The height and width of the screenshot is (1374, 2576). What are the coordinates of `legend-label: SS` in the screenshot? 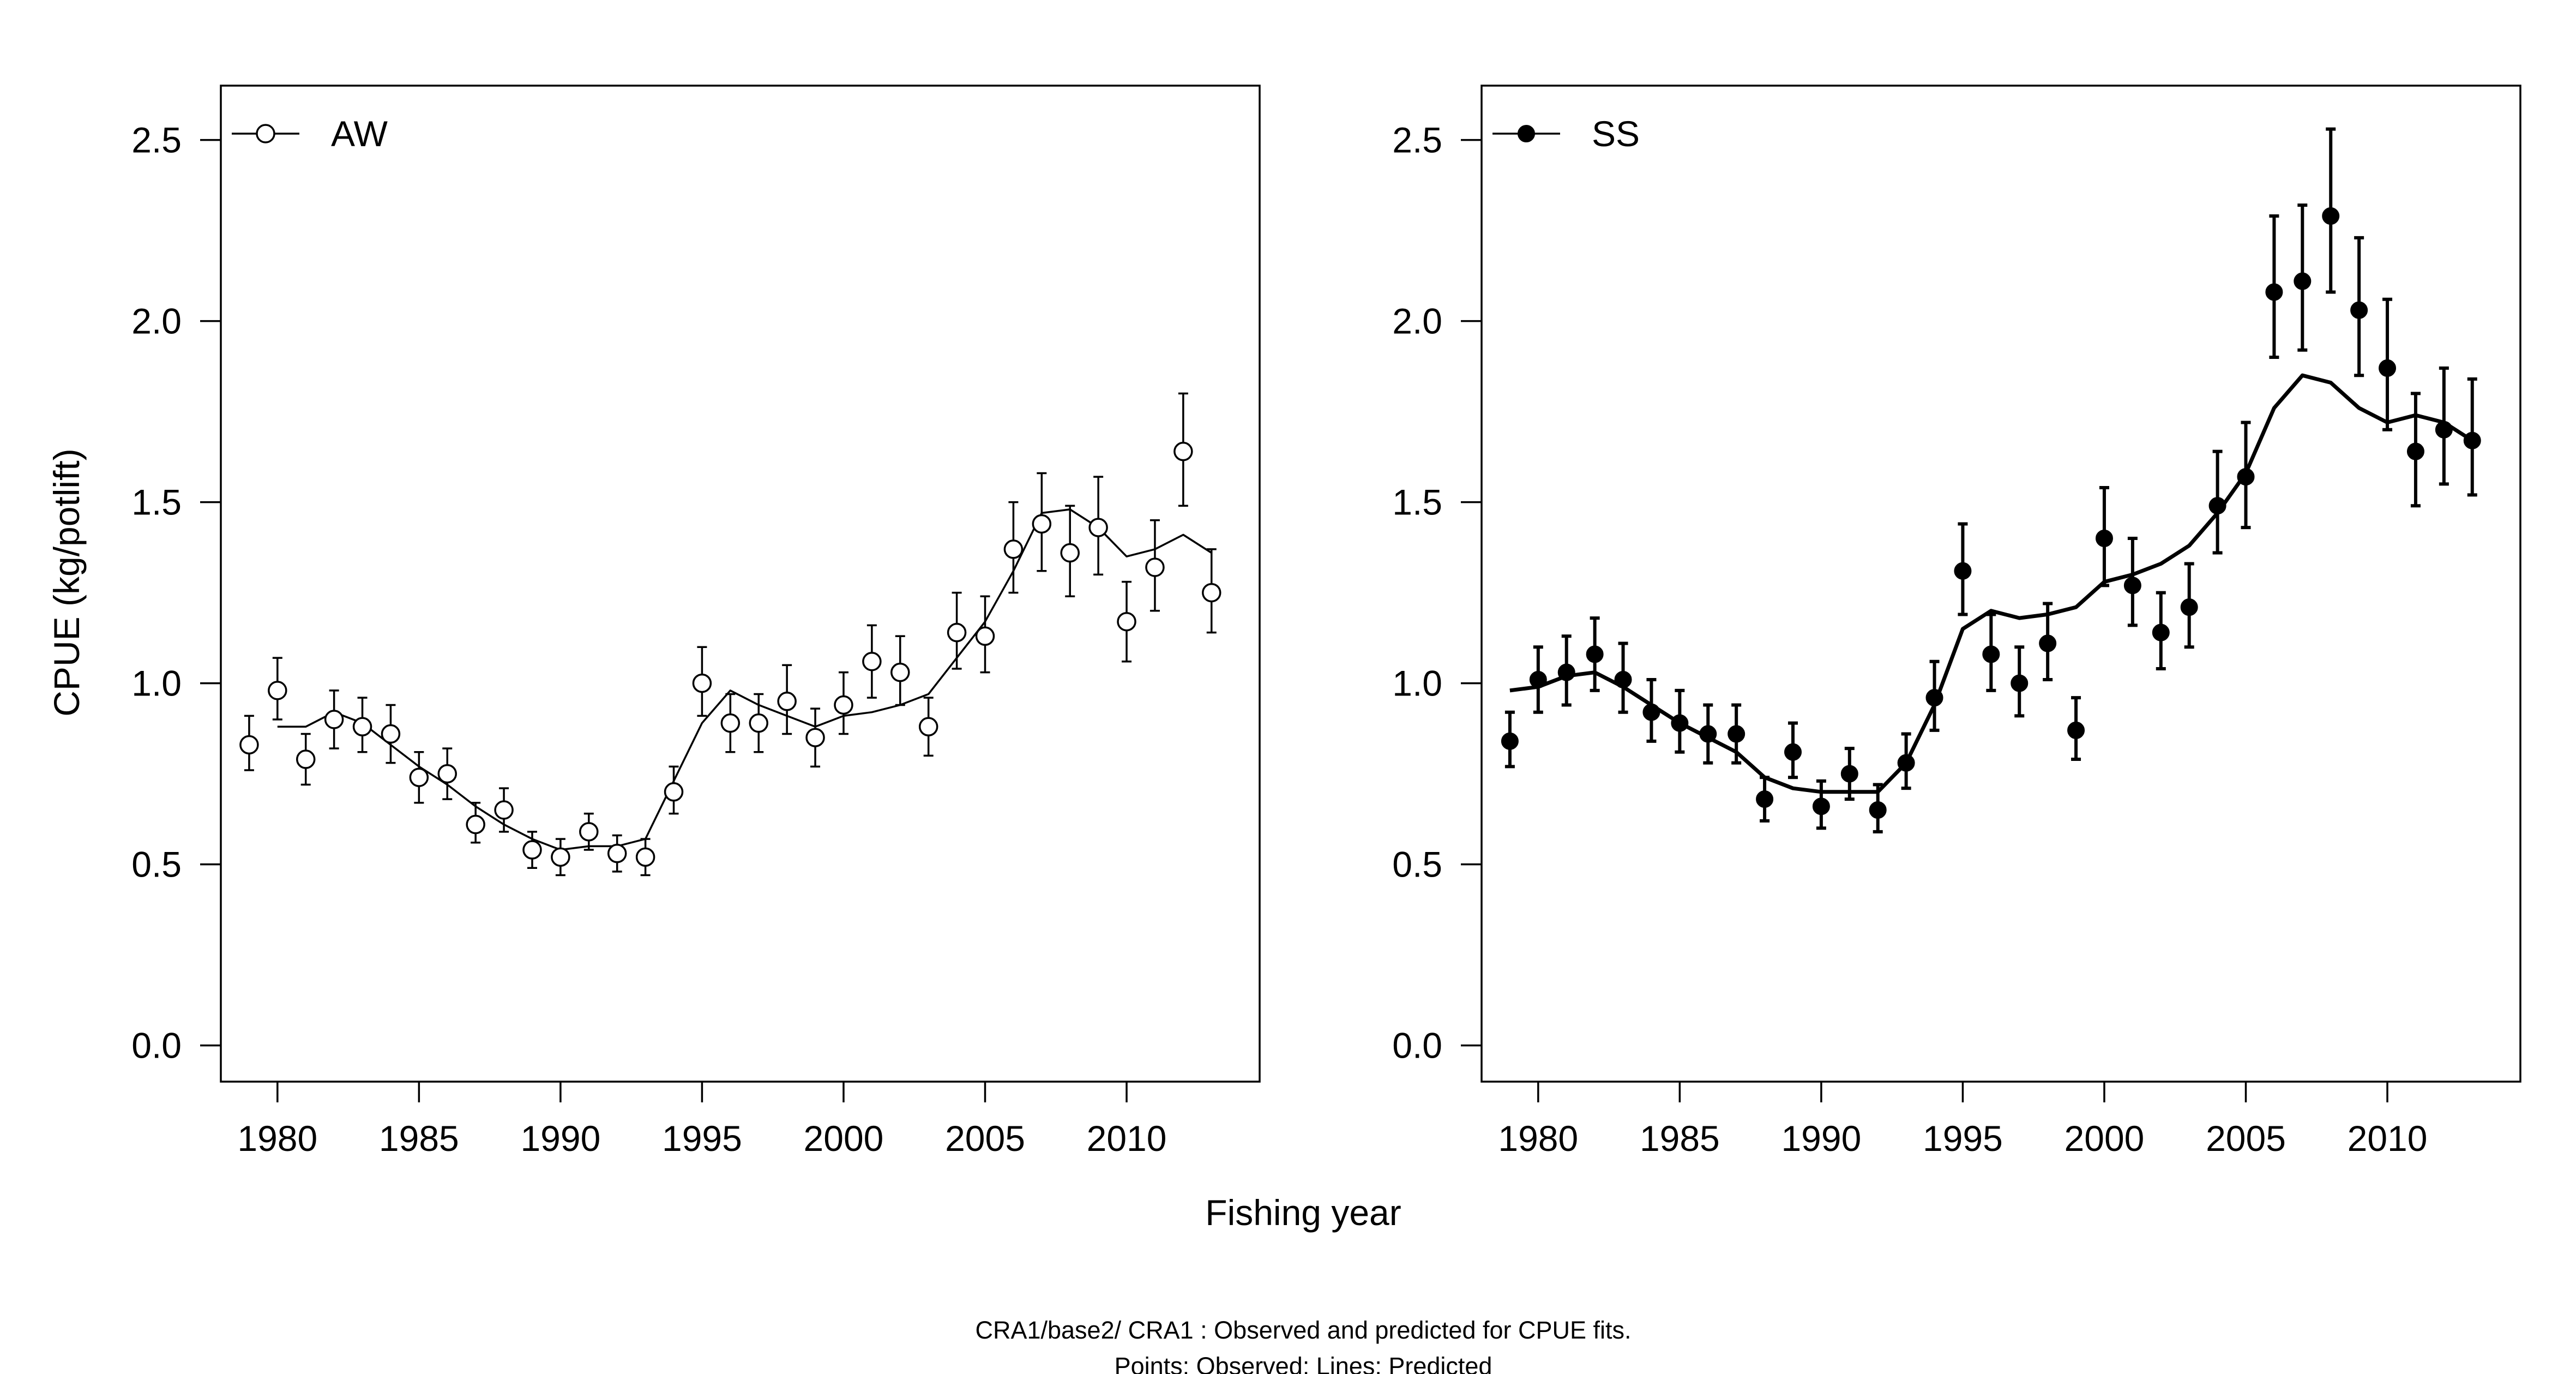 It's located at (1616, 133).